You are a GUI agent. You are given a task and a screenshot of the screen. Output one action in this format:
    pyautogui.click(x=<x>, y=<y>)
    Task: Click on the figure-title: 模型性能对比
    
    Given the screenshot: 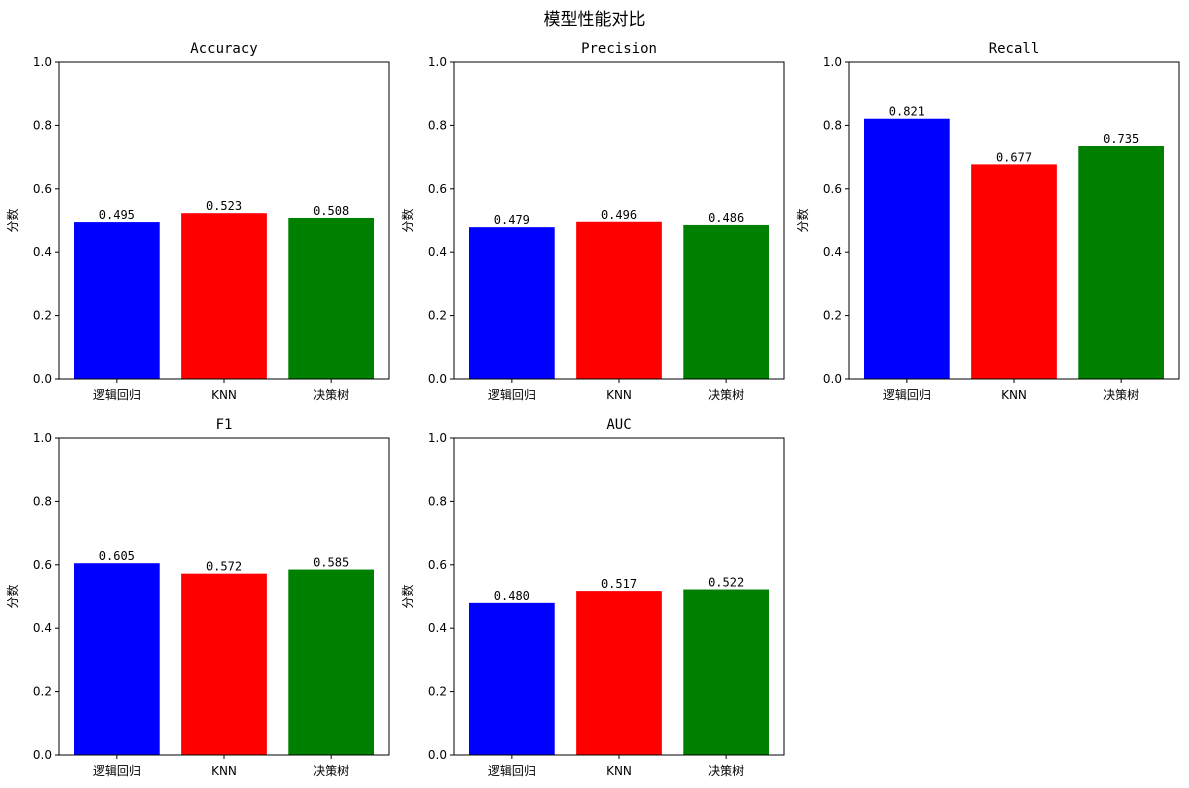 What is the action you would take?
    pyautogui.click(x=595, y=20)
    